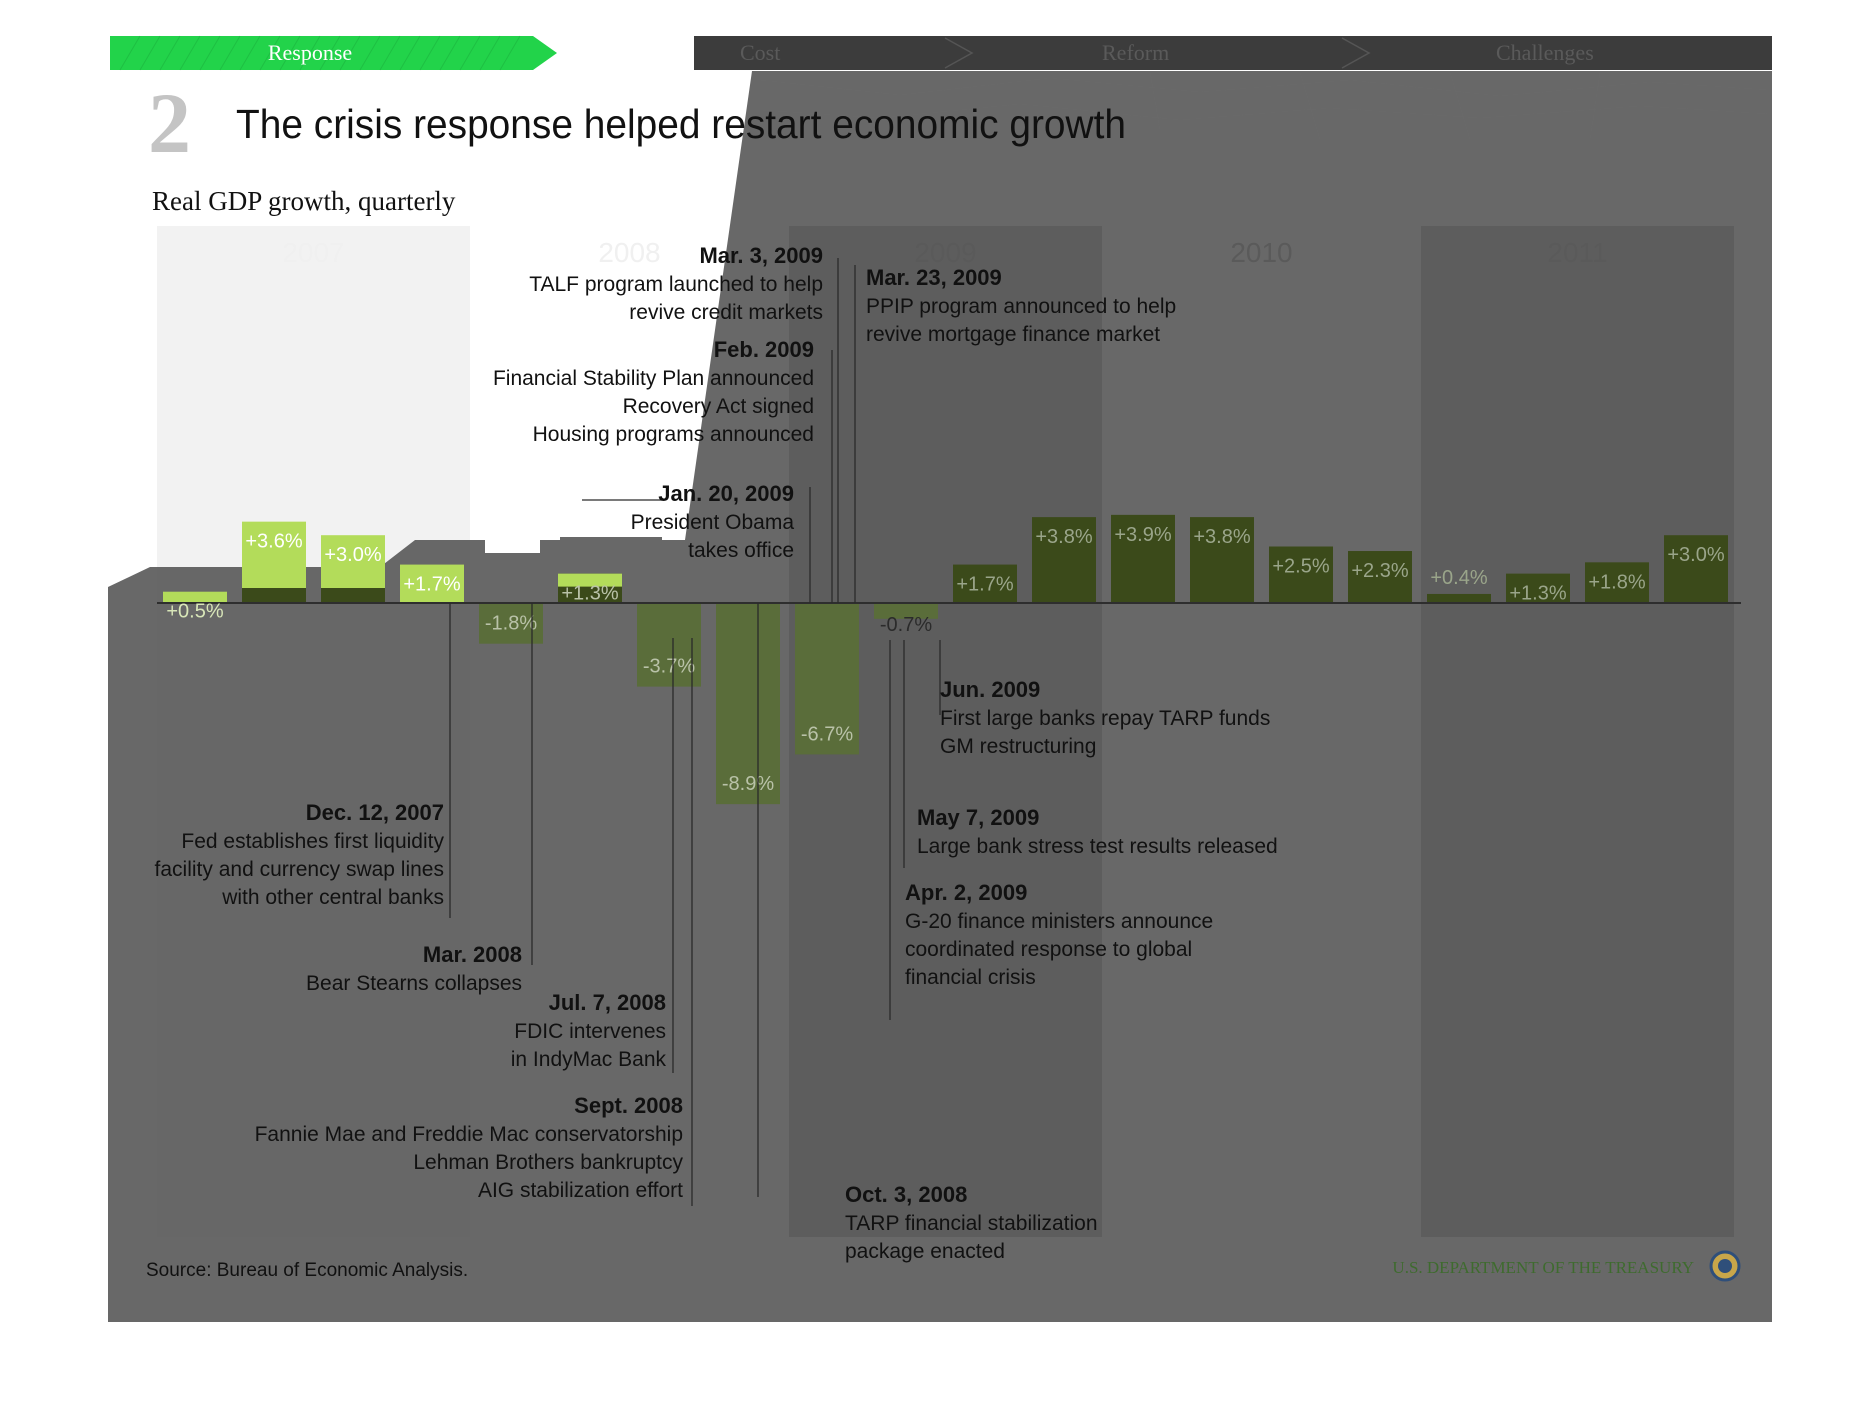 The image size is (1866, 1404). Describe the element at coordinates (299, 869) in the screenshot. I see `event-description: facility and currency swap lines` at that location.